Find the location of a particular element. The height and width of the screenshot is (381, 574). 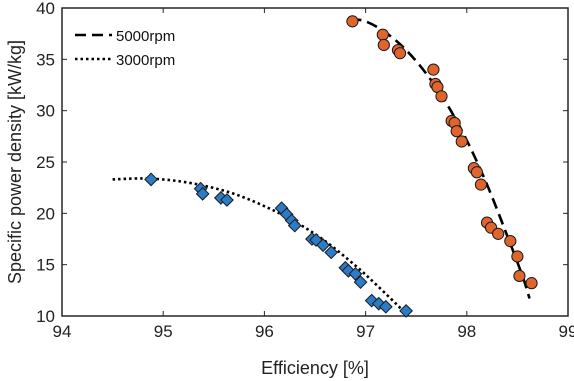

x-tick-label: 98 is located at coordinates (466, 331).